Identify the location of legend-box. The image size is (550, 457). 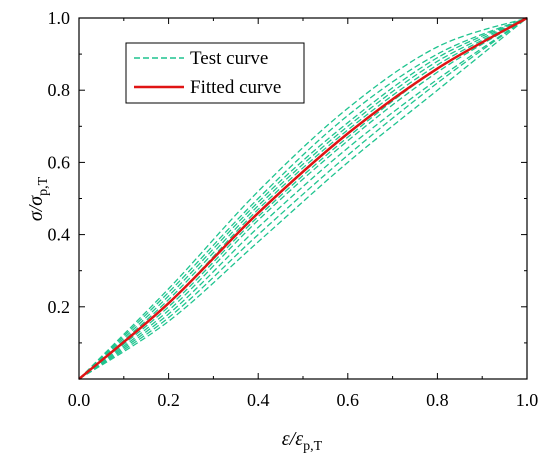
(215, 73).